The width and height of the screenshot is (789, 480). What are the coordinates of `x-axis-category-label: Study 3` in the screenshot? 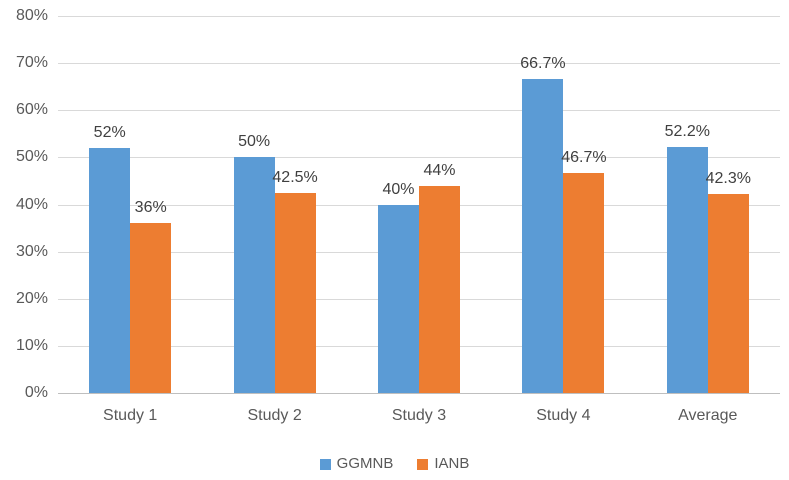 It's located at (419, 415).